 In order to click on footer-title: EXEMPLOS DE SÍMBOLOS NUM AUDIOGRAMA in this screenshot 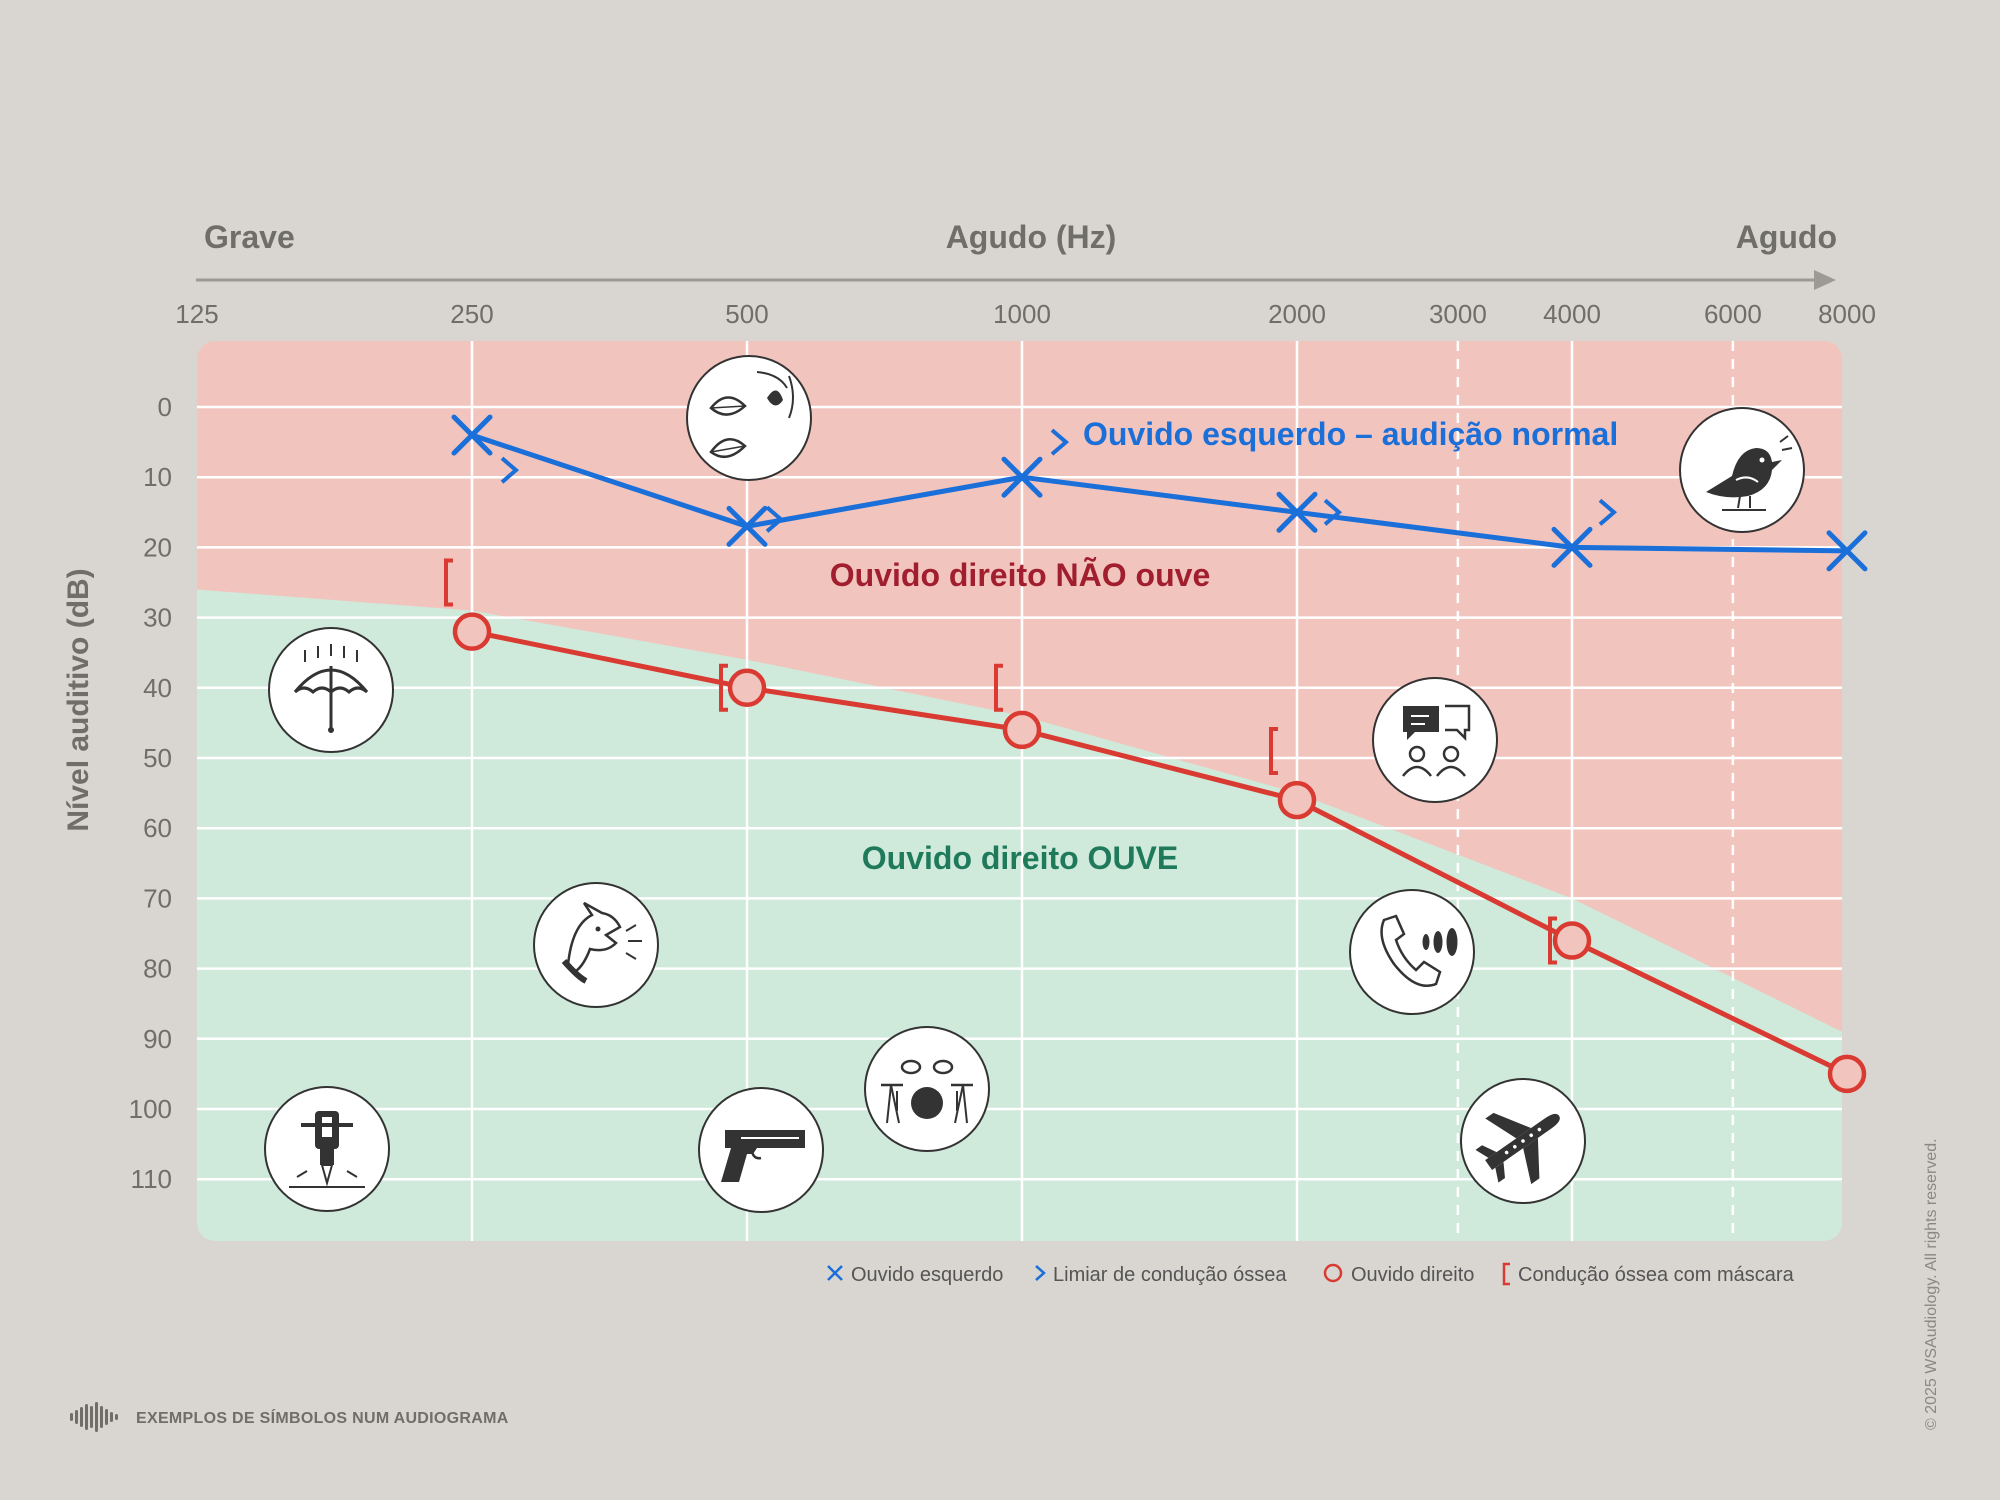, I will do `click(322, 1417)`.